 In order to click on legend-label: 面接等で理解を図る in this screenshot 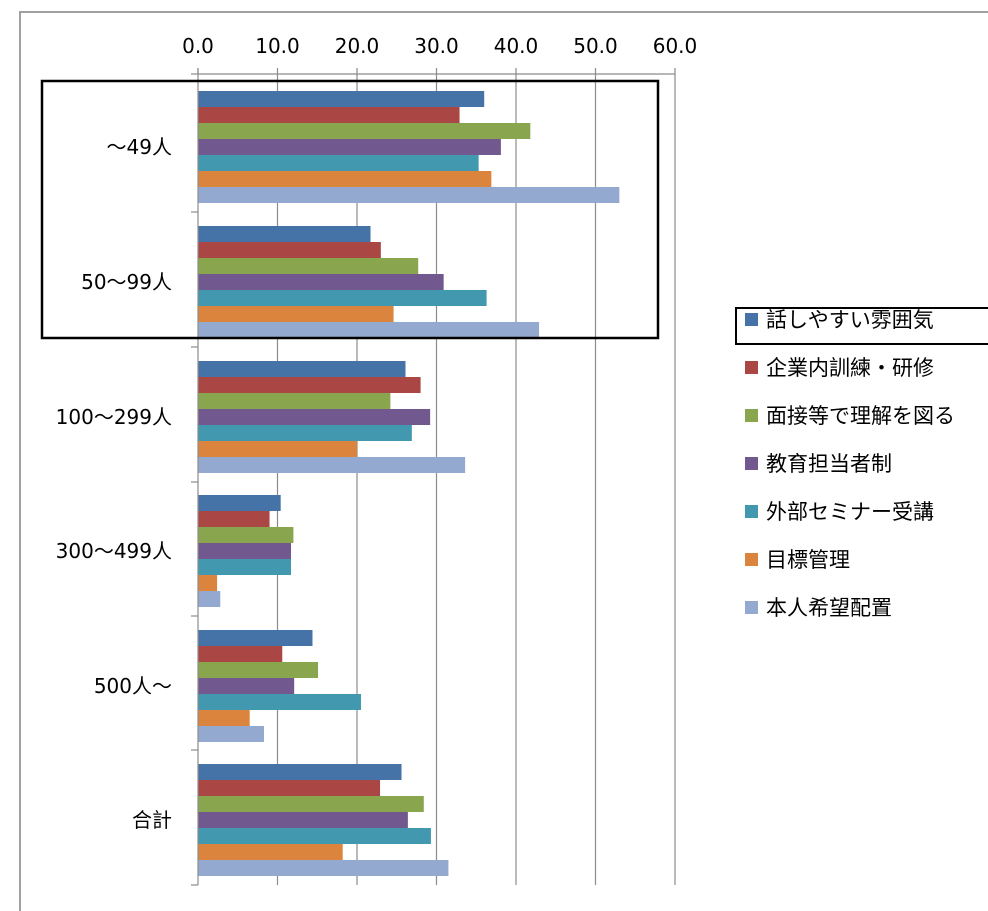, I will do `click(860, 416)`.